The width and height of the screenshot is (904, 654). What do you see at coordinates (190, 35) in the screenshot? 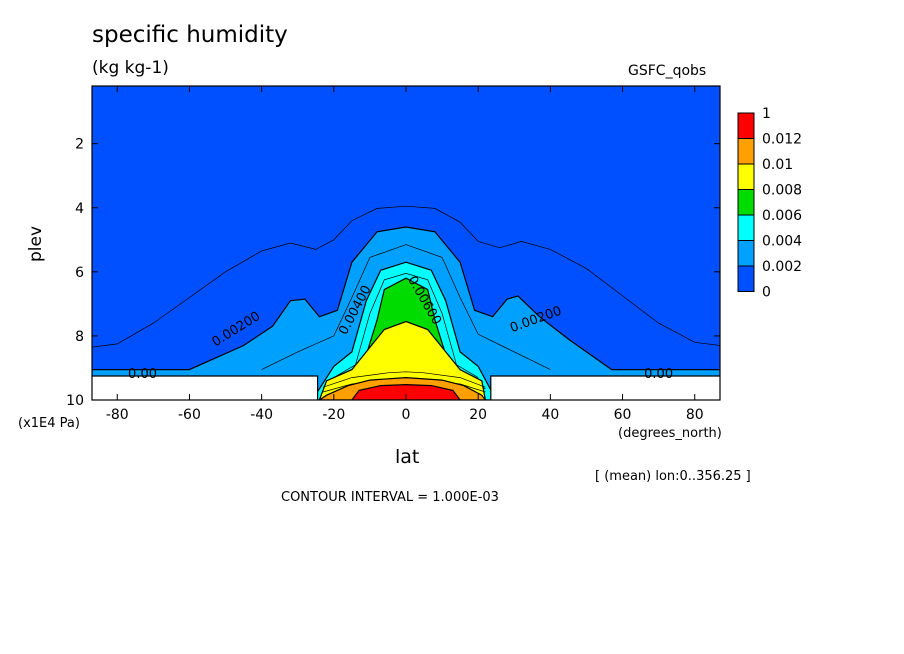
I see `chart-title: specific humidity` at bounding box center [190, 35].